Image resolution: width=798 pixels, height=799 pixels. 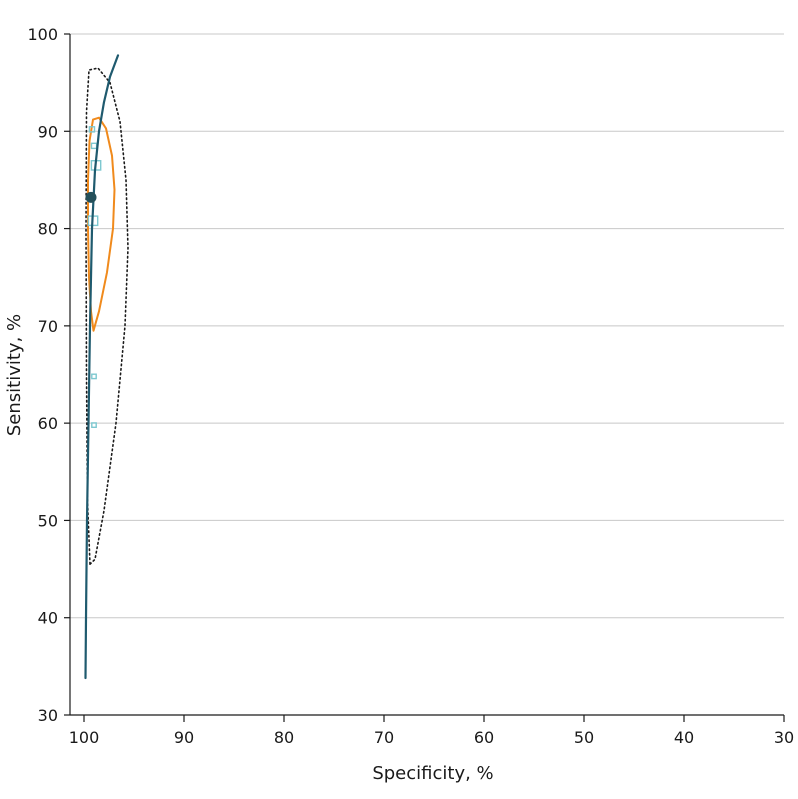 What do you see at coordinates (42, 34) in the screenshot?
I see `y-tick-label-100: 100` at bounding box center [42, 34].